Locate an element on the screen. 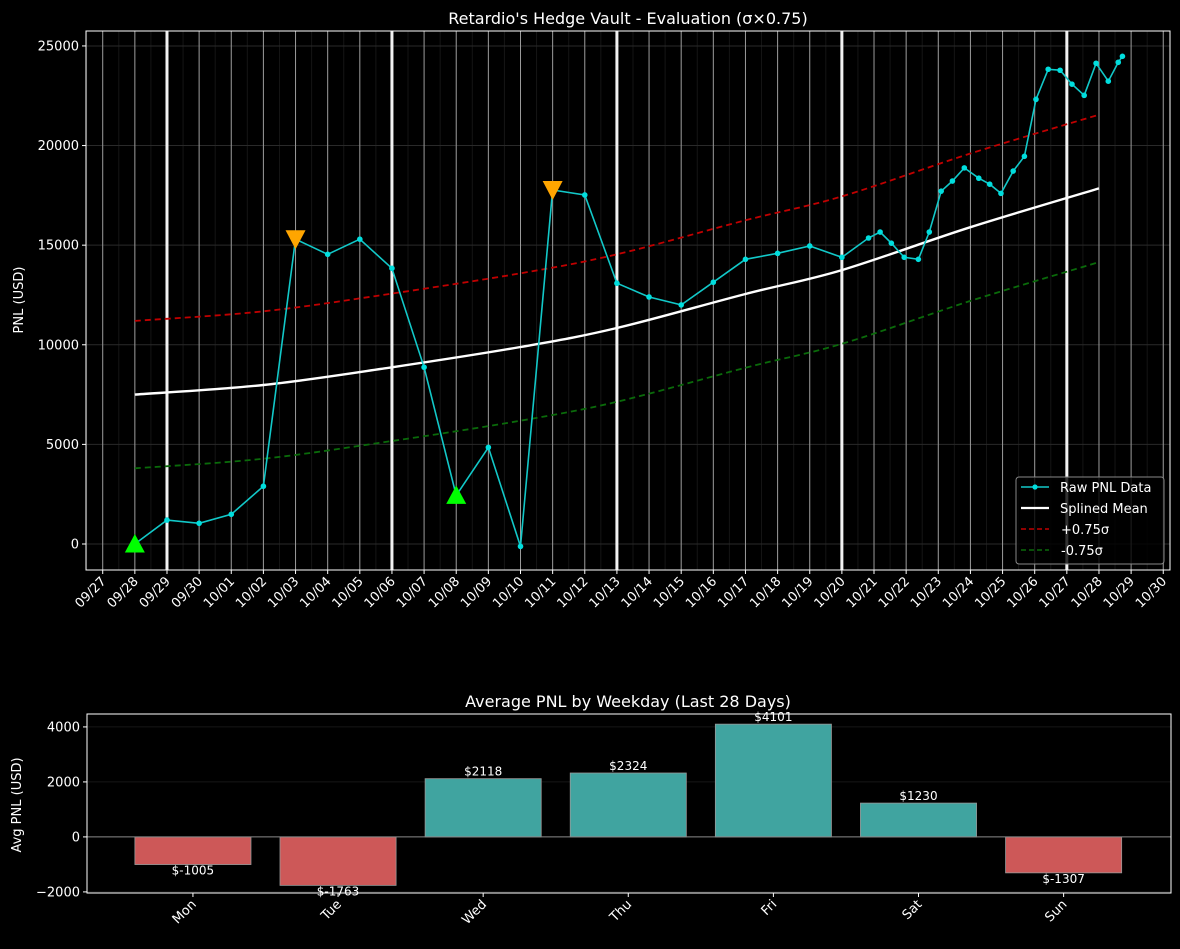 The width and height of the screenshot is (1180, 949). pnl-chart-trade-markers is located at coordinates (343, 366).